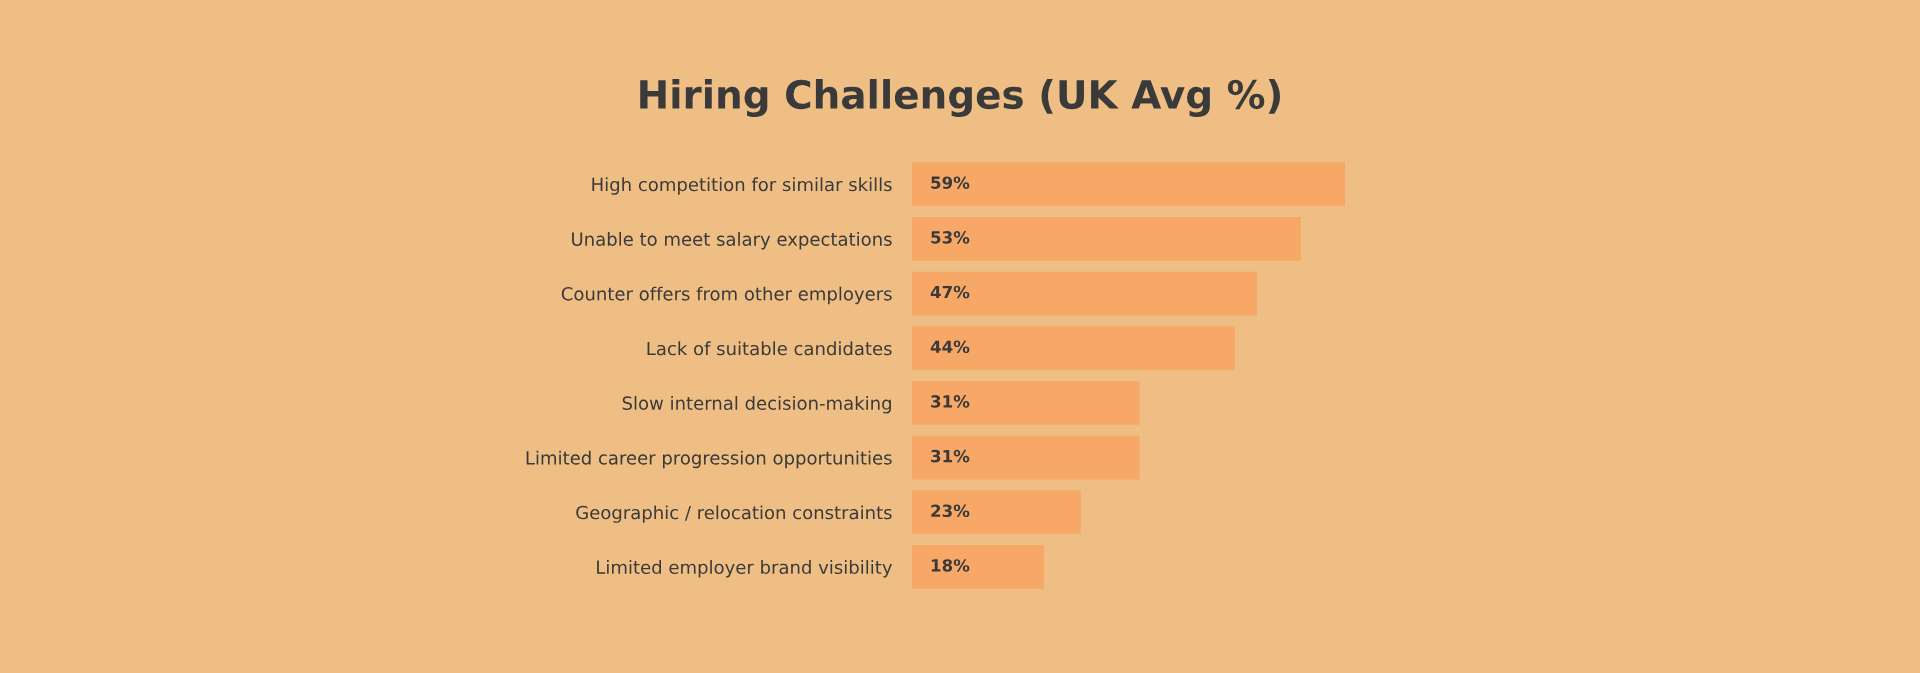  I want to click on y-tick-label: Geographic / relocation constraints, so click(734, 514).